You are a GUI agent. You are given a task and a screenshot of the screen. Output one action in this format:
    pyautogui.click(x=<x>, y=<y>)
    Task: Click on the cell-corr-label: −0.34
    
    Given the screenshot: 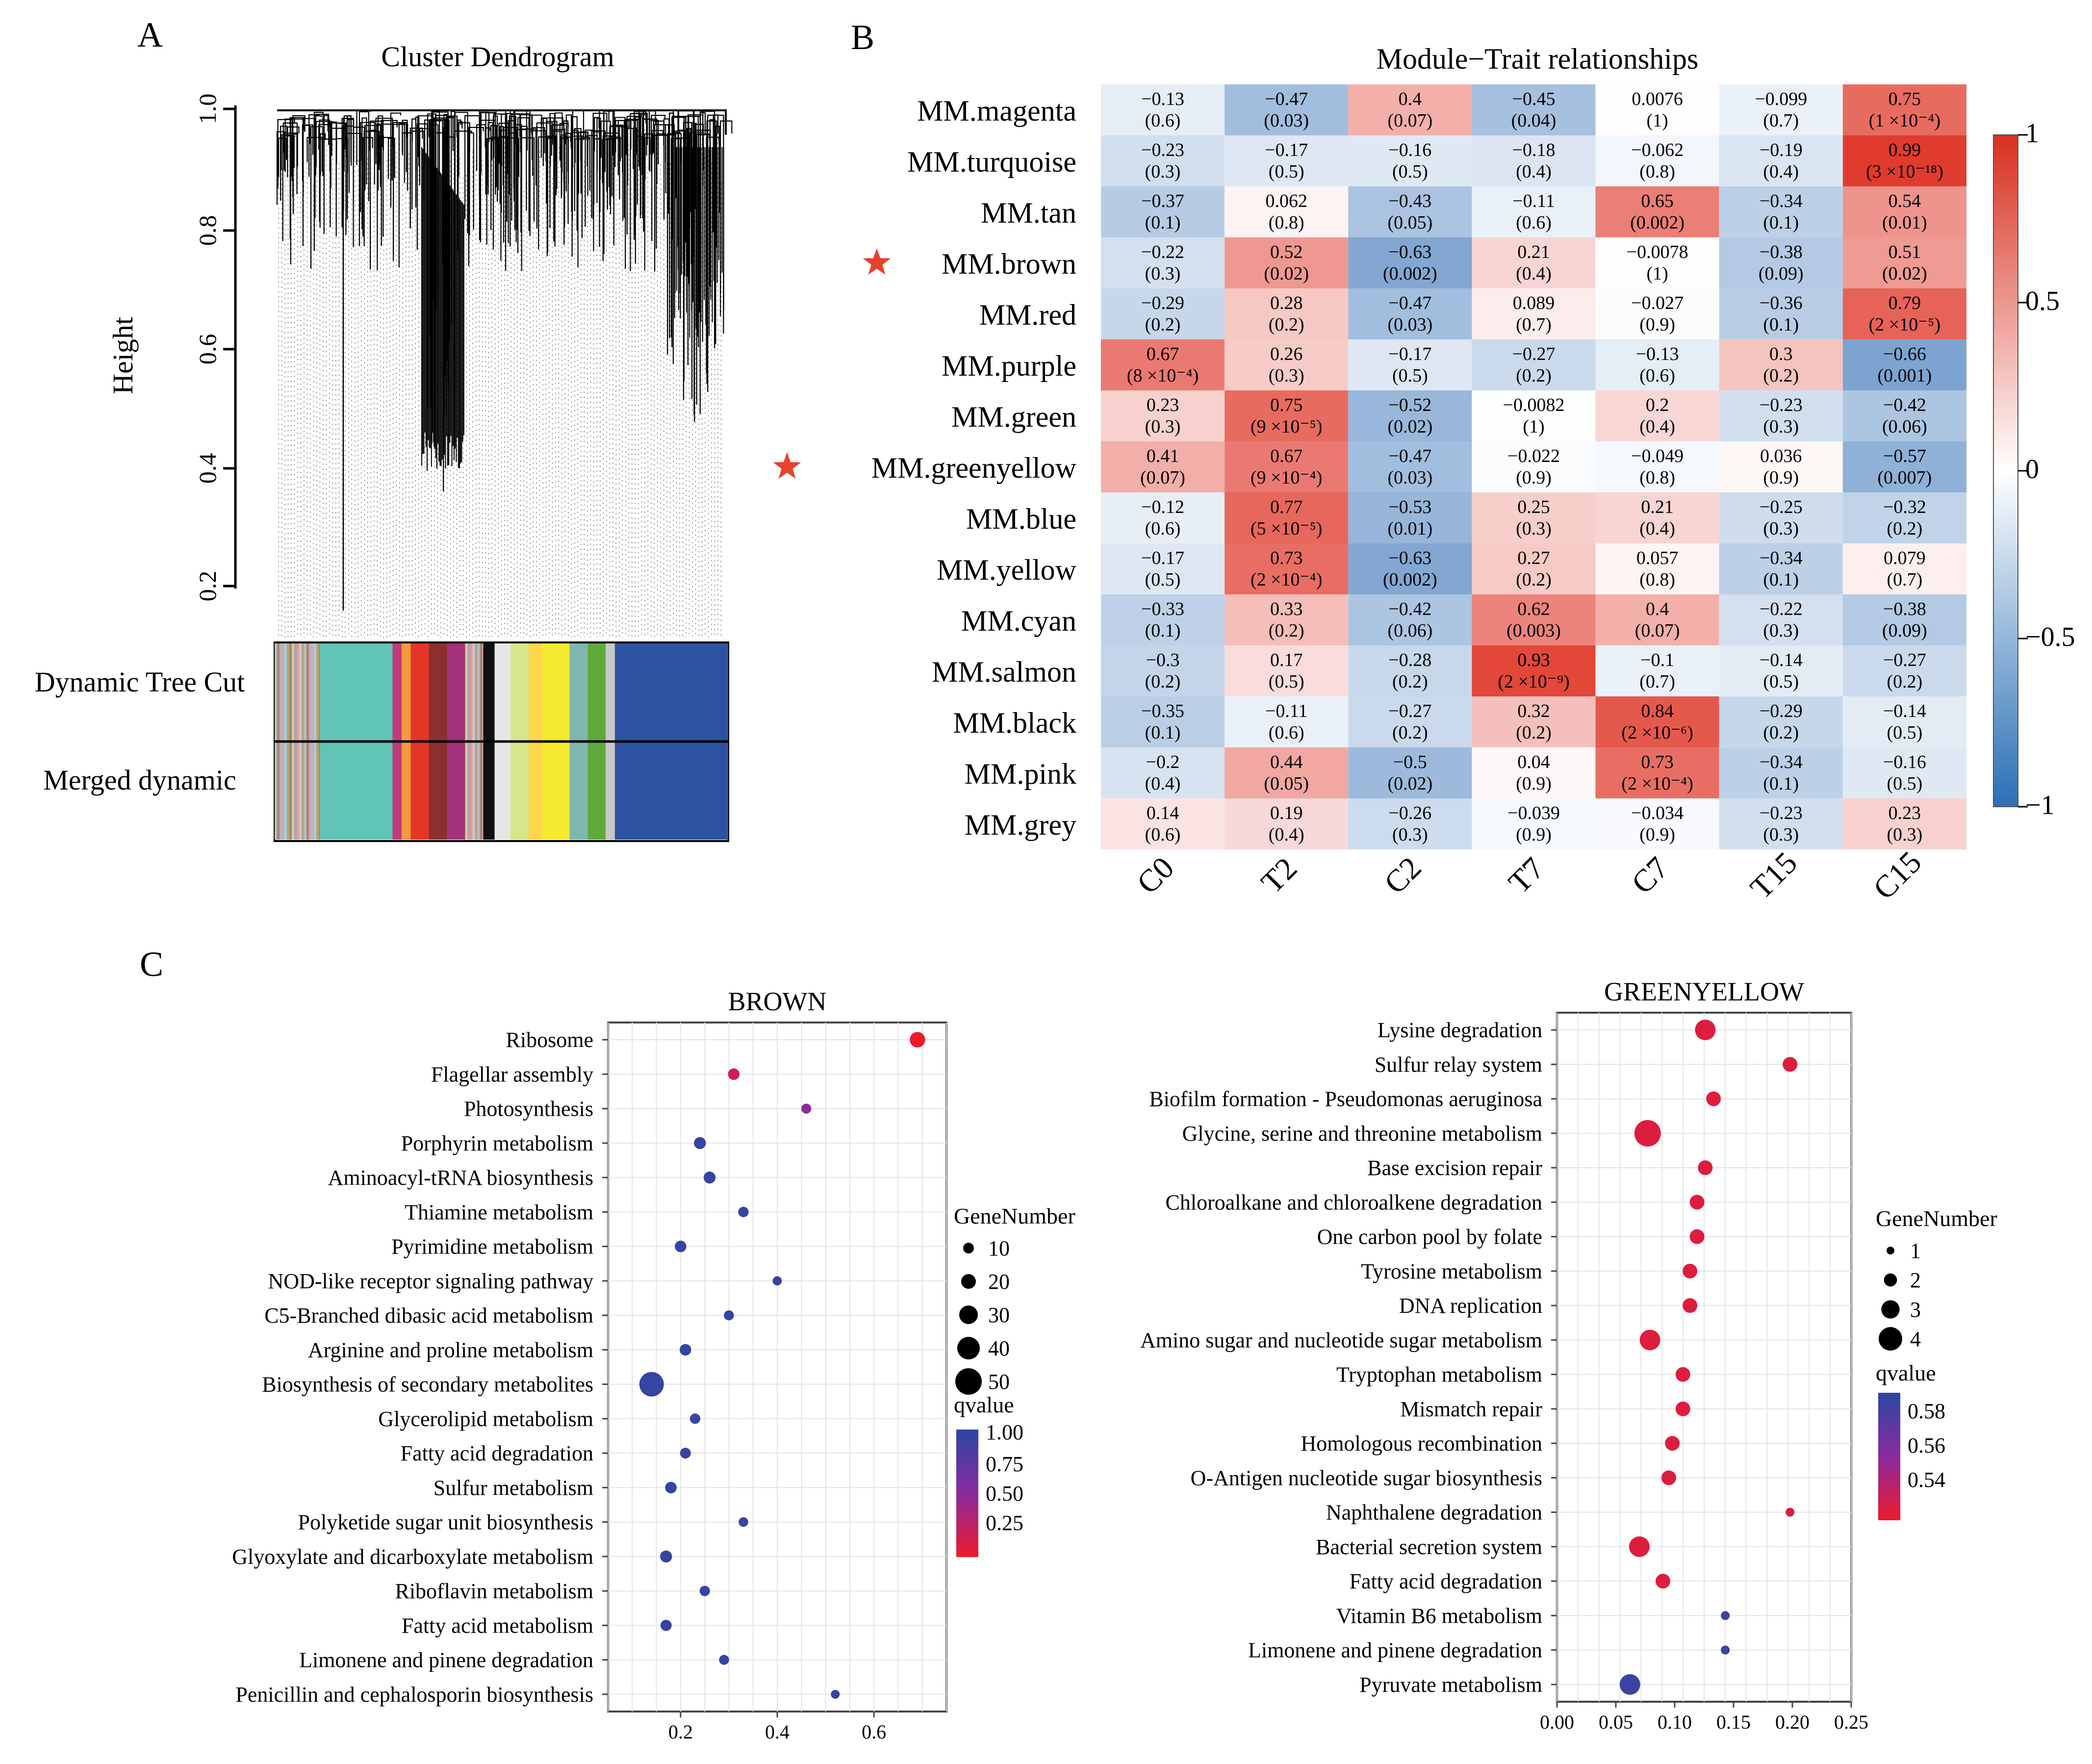 What is the action you would take?
    pyautogui.click(x=1782, y=558)
    